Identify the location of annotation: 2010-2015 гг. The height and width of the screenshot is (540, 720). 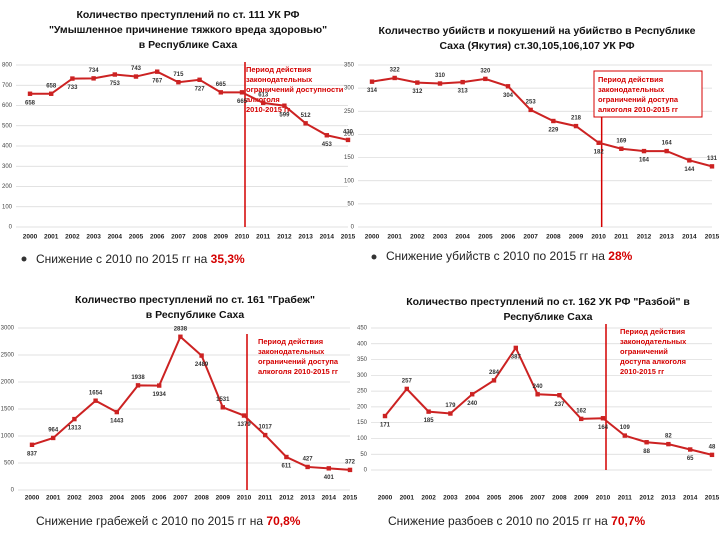
(642, 371).